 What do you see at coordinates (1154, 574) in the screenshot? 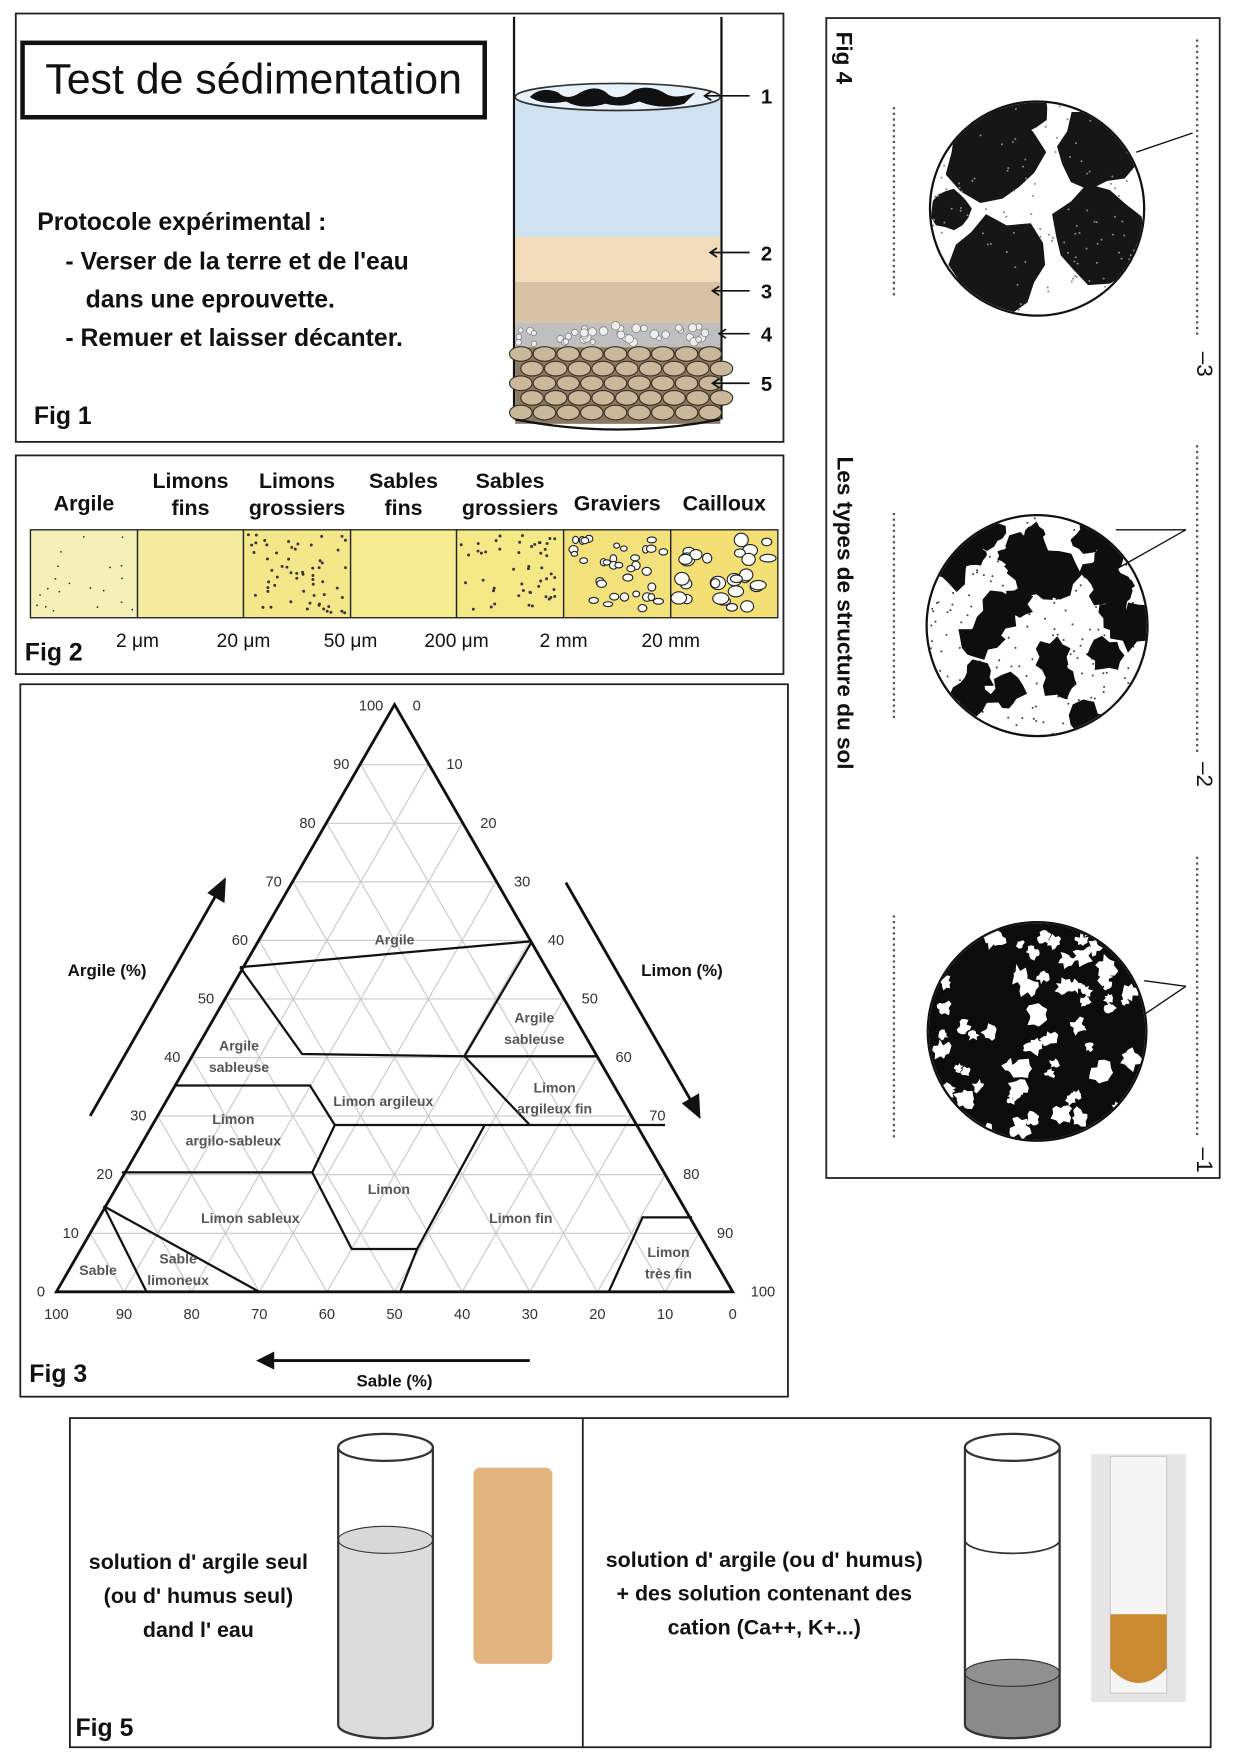
I see `pointer-lines` at bounding box center [1154, 574].